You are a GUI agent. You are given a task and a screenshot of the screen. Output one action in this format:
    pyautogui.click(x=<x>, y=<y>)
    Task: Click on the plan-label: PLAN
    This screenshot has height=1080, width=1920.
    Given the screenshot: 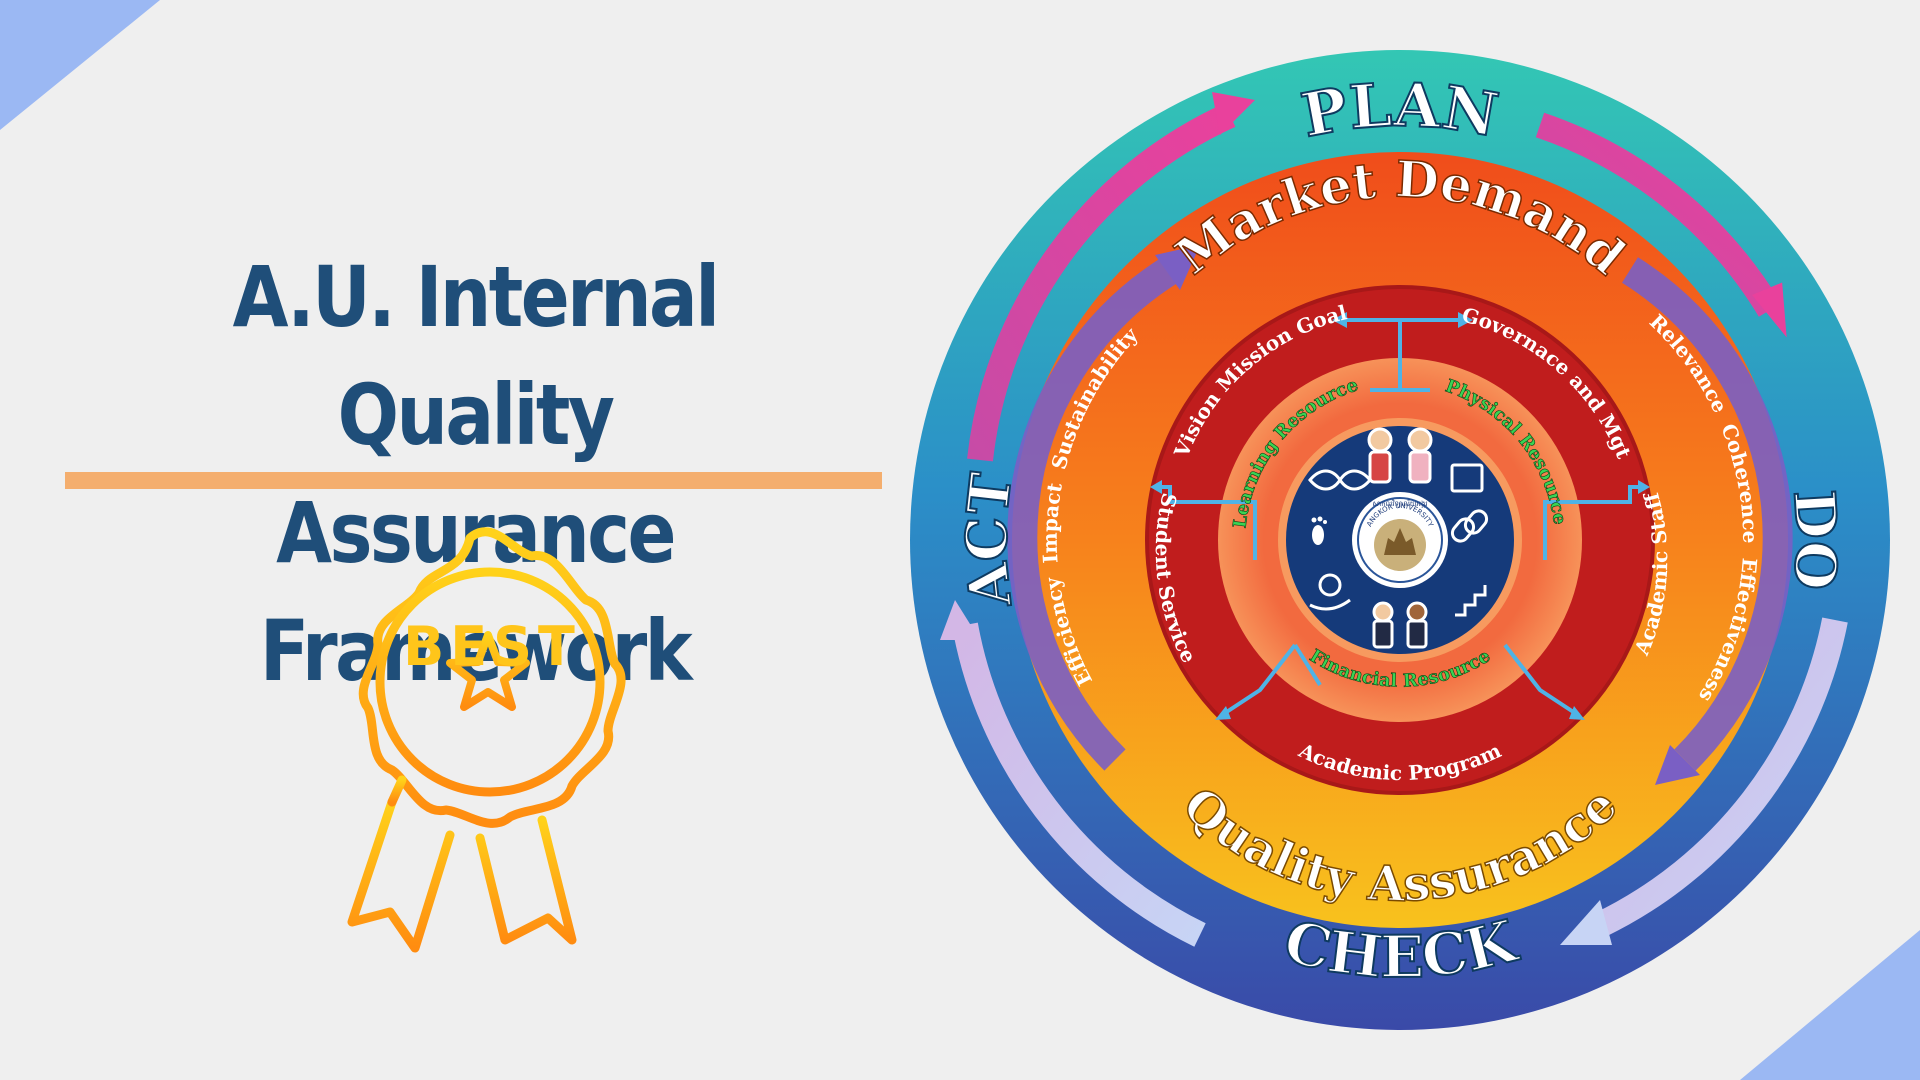 What is the action you would take?
    pyautogui.click(x=1399, y=110)
    